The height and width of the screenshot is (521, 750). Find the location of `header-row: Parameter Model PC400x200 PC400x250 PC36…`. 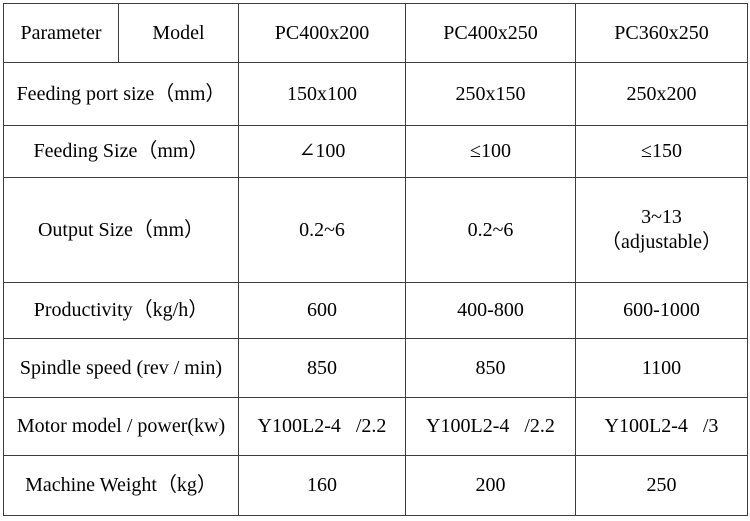

header-row: Parameter Model PC400x200 PC400x250 PC36… is located at coordinates (375, 33).